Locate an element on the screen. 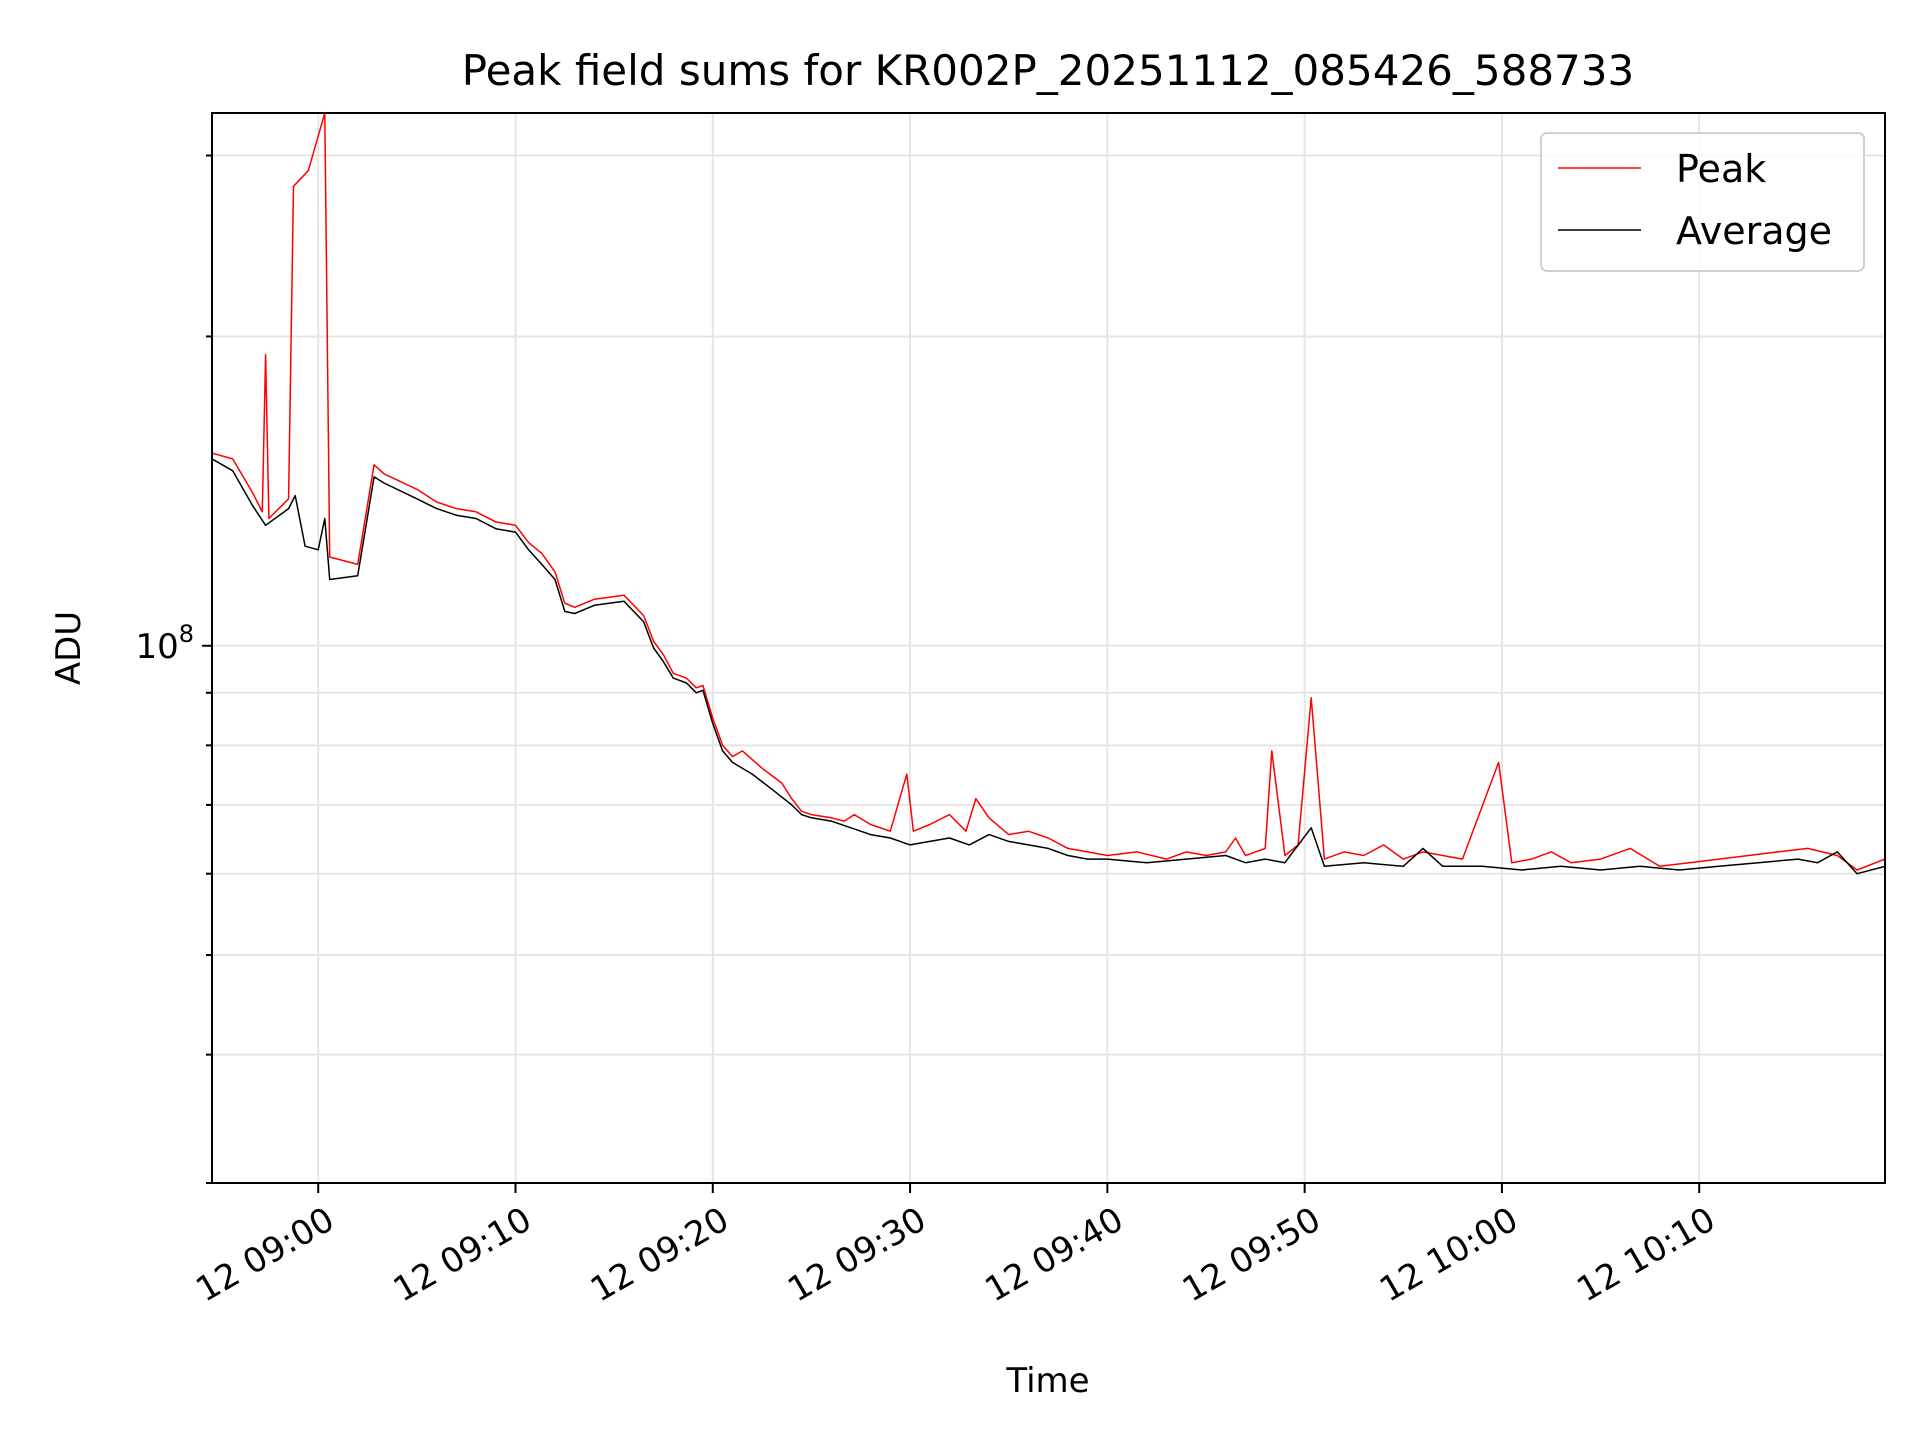 This screenshot has width=1920, height=1440. x-axis-label: Time is located at coordinates (1047, 1381).